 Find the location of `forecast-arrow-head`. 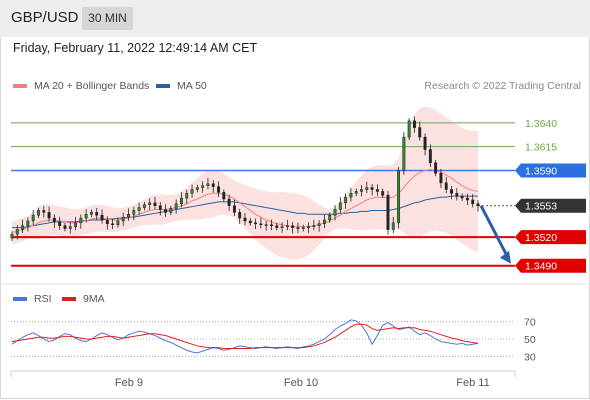

forecast-arrow-head is located at coordinates (505, 257).